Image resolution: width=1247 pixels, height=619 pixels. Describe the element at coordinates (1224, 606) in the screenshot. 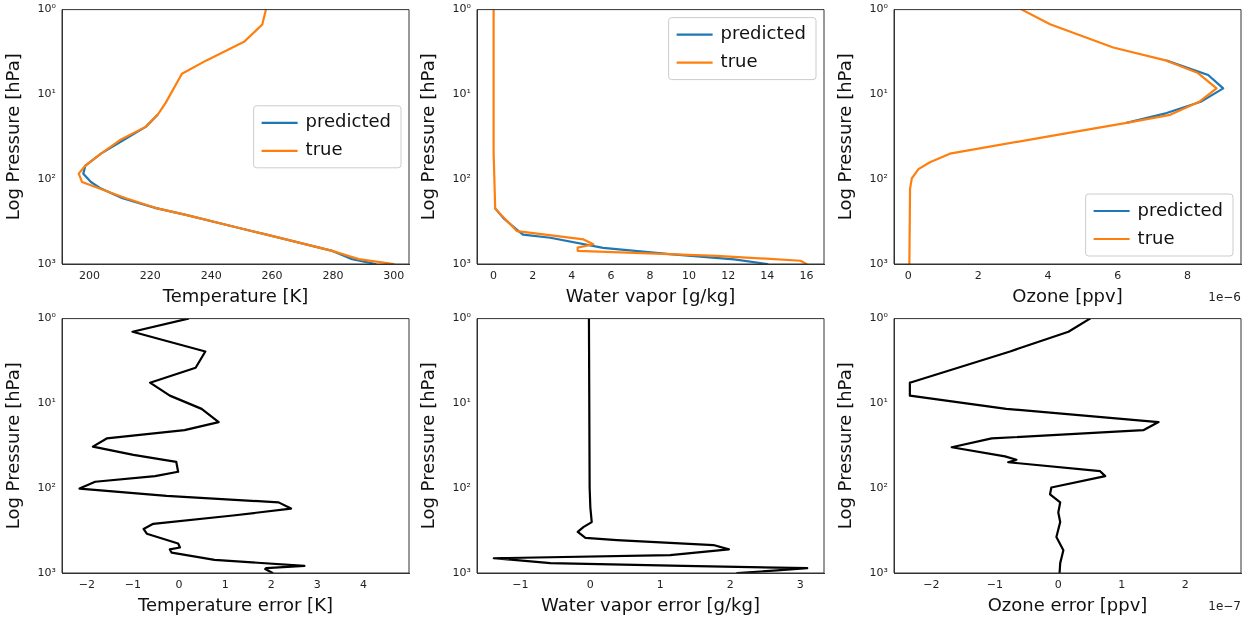

I see `text: 1e−7` at that location.